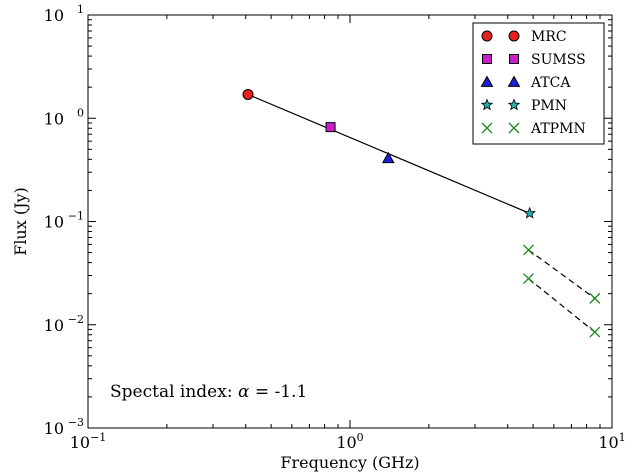 This screenshot has height=473, width=638. I want to click on y-tick-label: 10 0, so click(64, 117).